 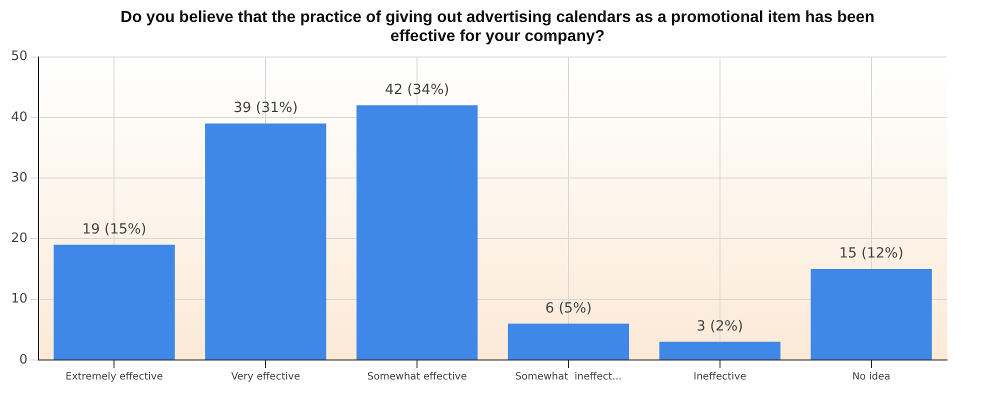 What do you see at coordinates (498, 27) in the screenshot?
I see `chart-title: Do you believe that the practice of giving out advertising calendars as a promotional item has been effective for your company?` at bounding box center [498, 27].